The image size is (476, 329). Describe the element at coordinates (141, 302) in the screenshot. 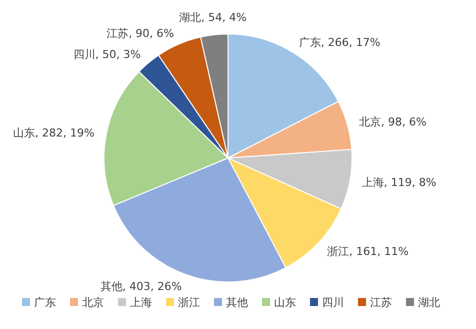

I see `legend-label: 上海` at that location.